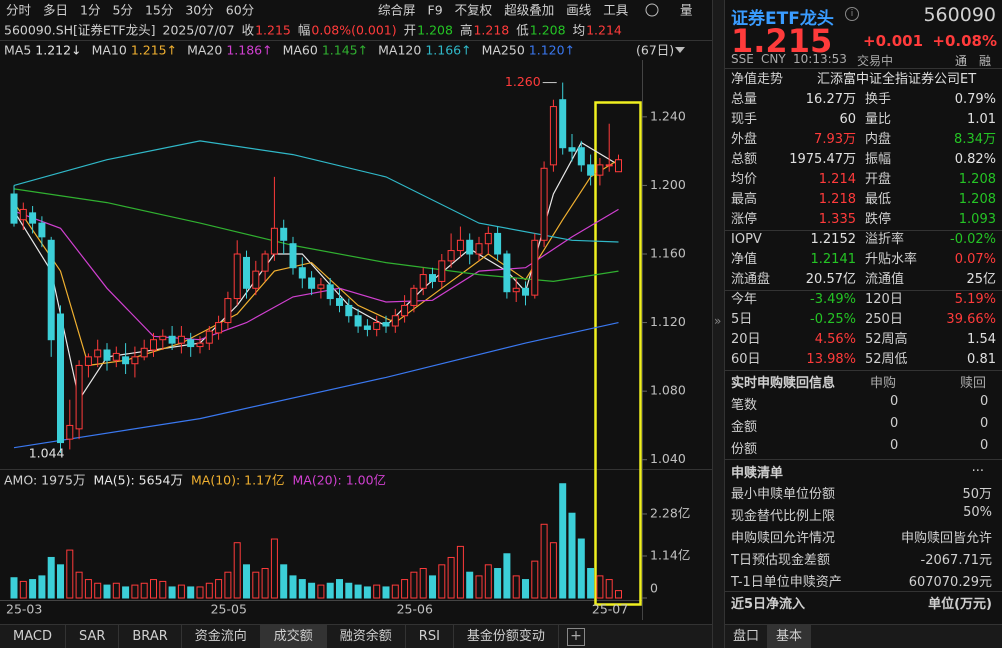 This screenshot has width=1002, height=648. I want to click on quote-label: 外盘, so click(744, 139).